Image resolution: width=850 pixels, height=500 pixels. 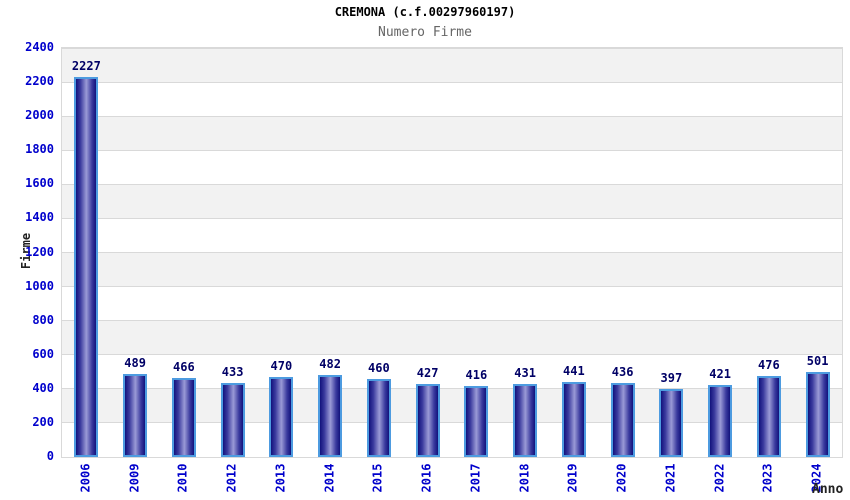 I want to click on y-tick-label: 1600, so click(x=39, y=183).